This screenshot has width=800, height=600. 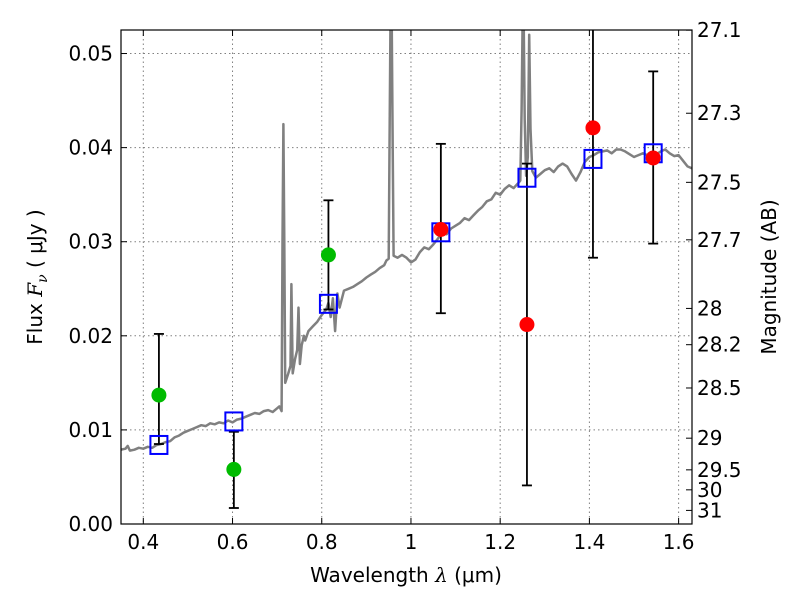 I want to click on x-tick-label: 0.4, so click(x=143, y=542).